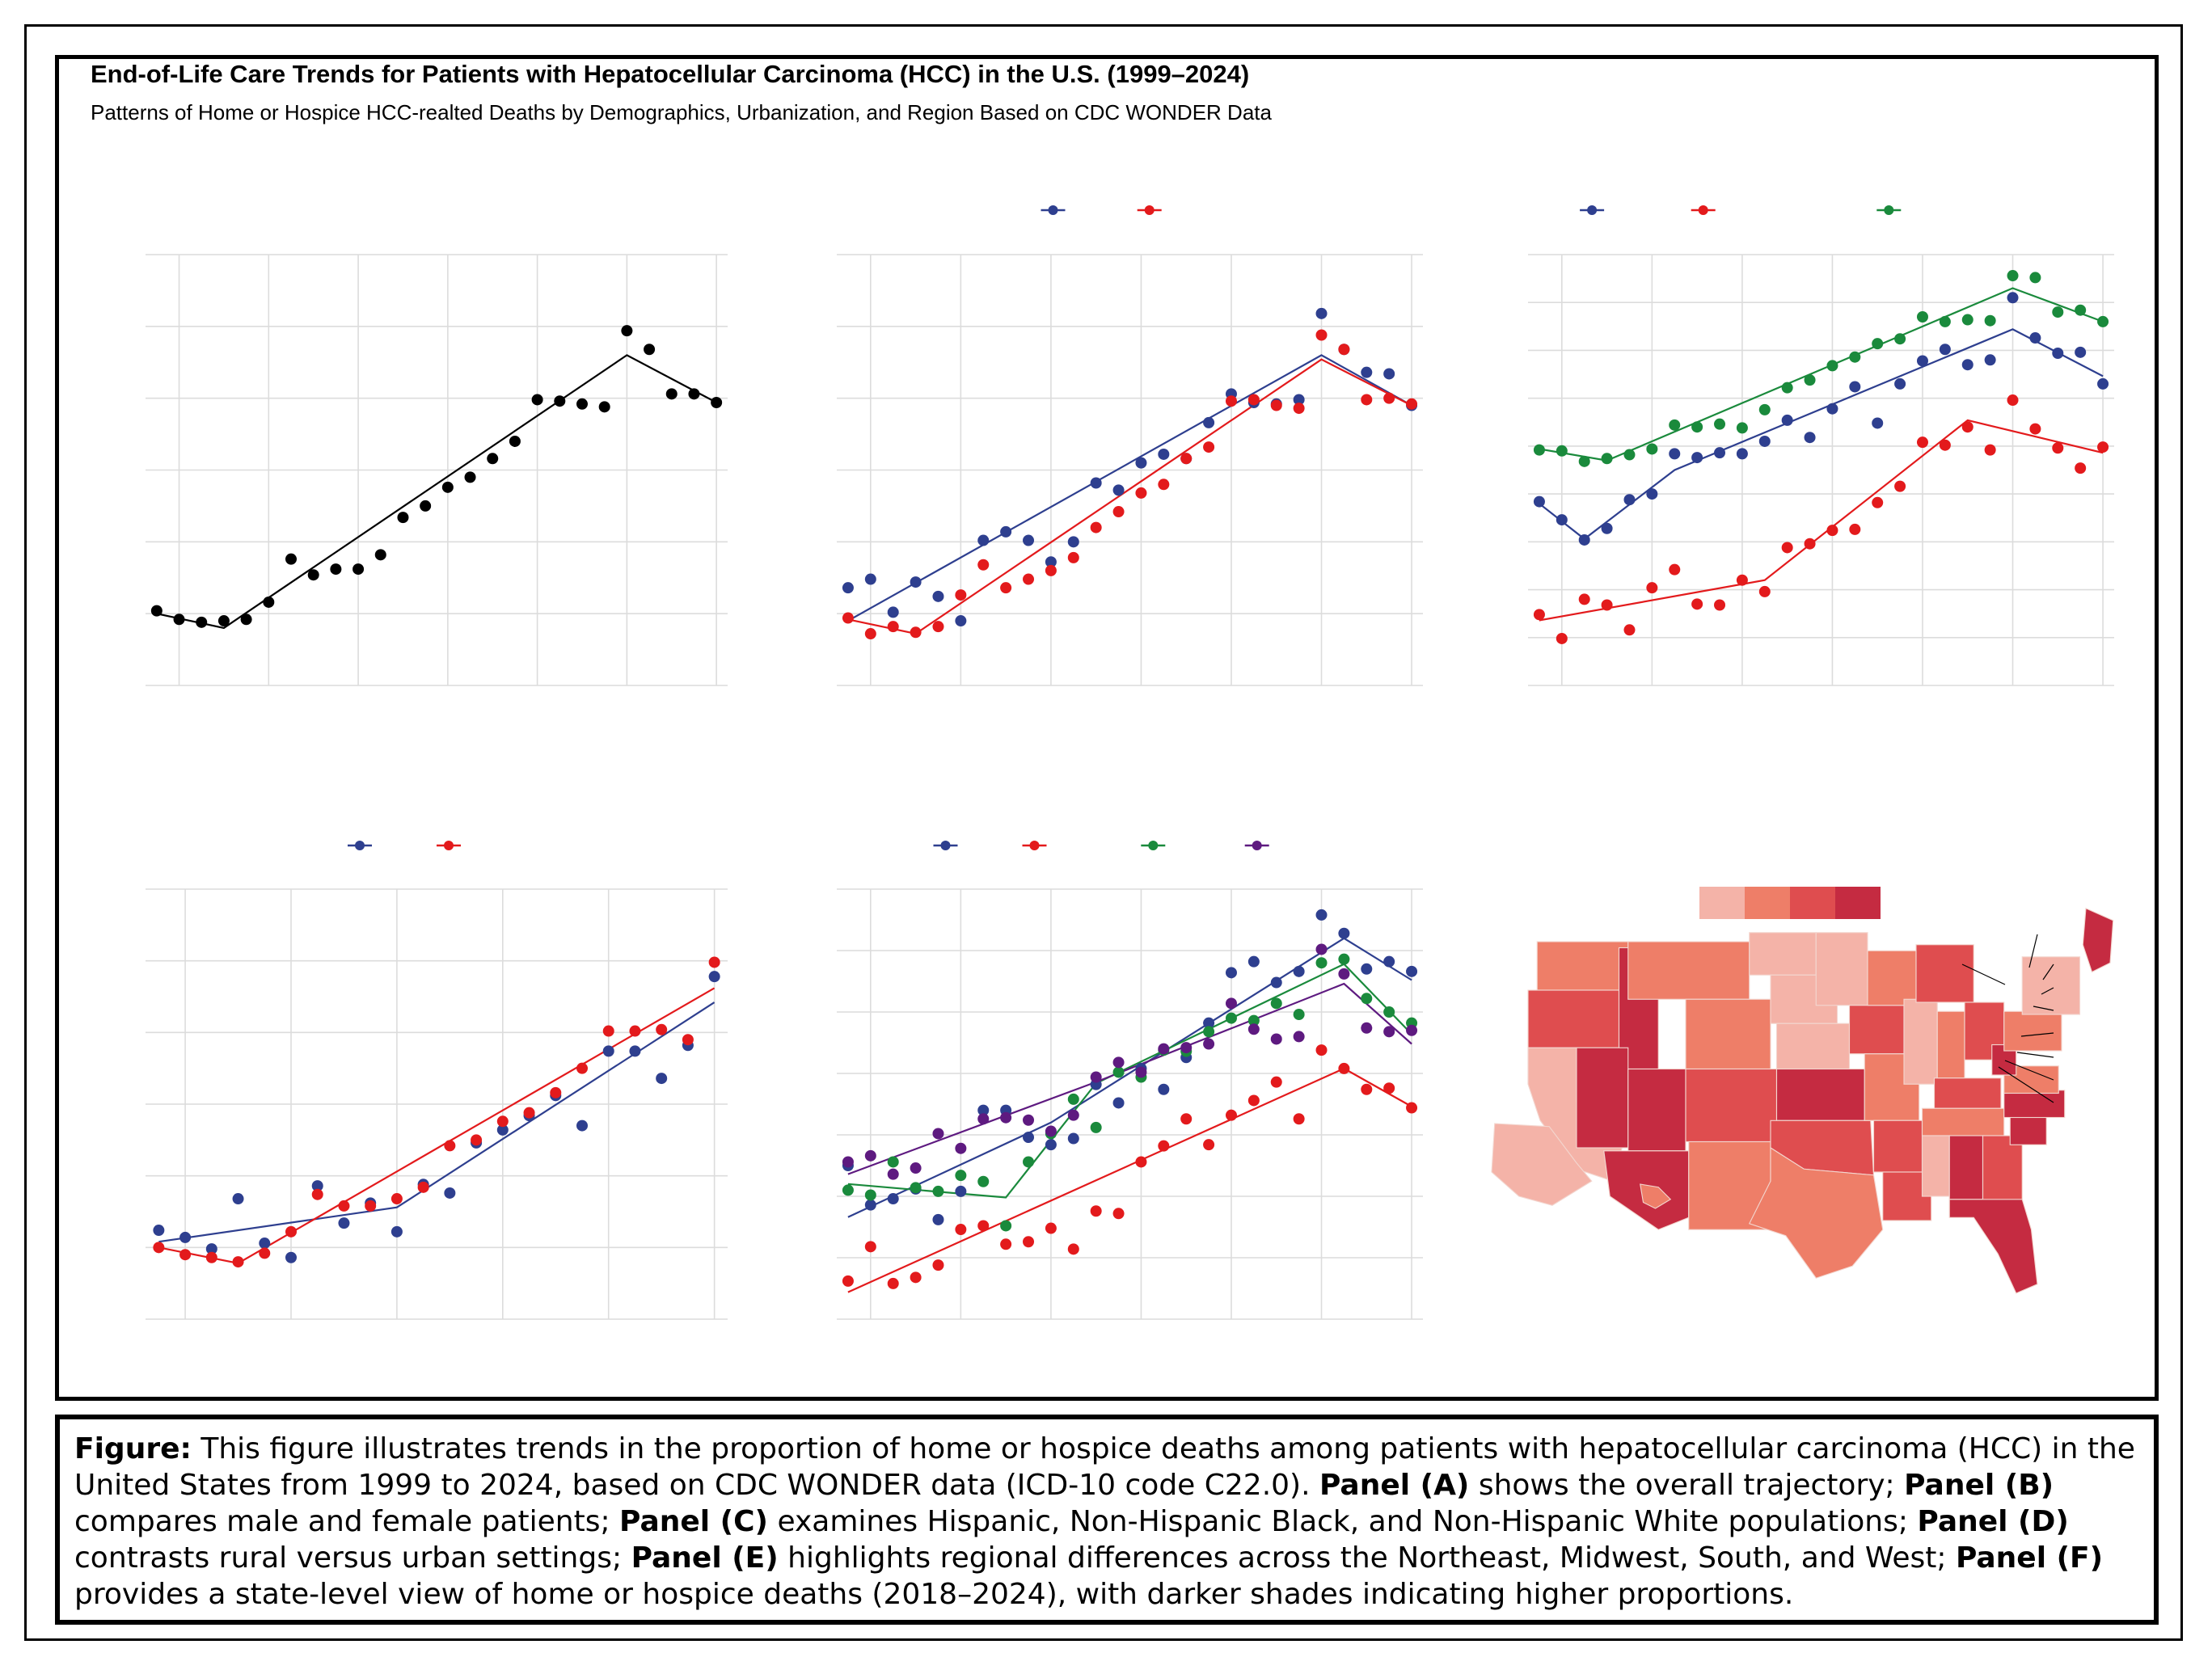 The image size is (2212, 1674). I want to click on callout-leader, so click(2044, 1008).